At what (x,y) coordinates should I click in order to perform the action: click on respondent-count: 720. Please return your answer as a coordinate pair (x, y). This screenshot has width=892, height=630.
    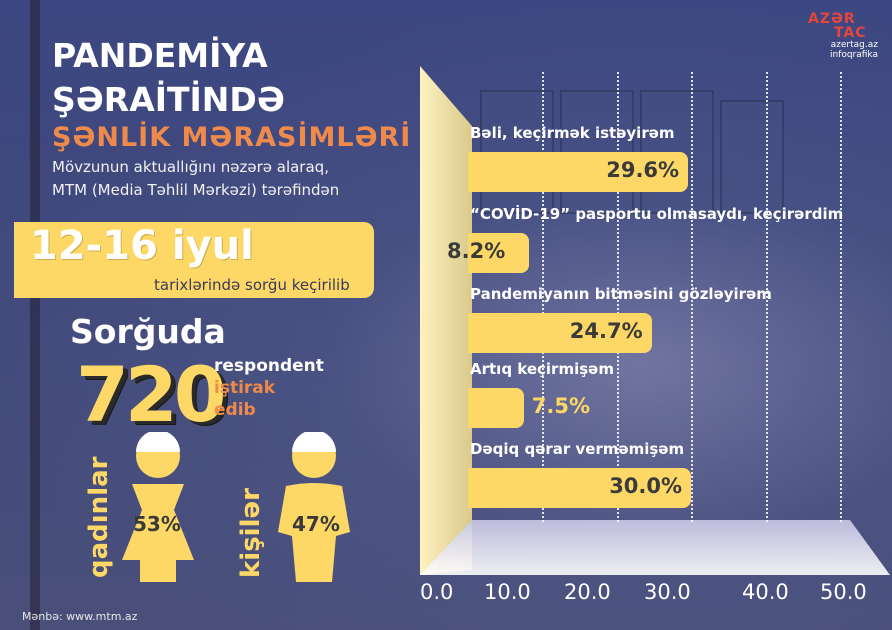
    Looking at the image, I should click on (151, 394).